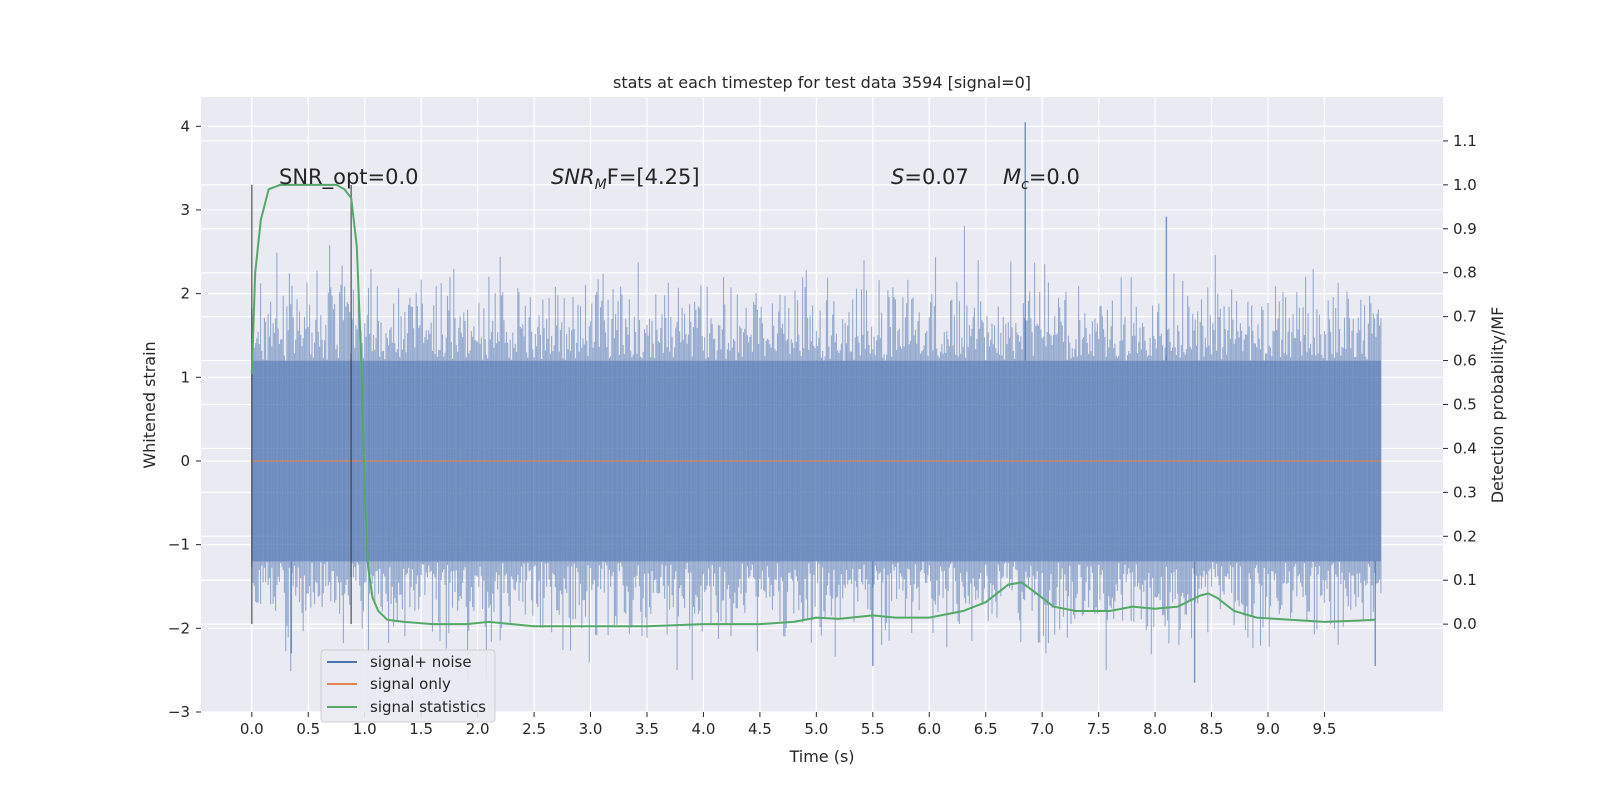  Describe the element at coordinates (704, 729) in the screenshot. I see `x-tick-label: 4.0` at that location.